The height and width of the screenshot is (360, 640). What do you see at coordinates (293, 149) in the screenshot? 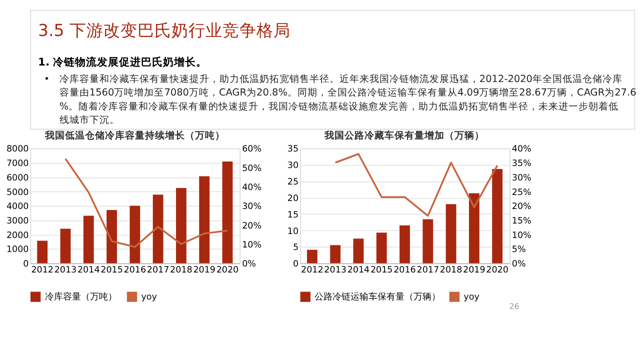
I see `y-tick-label: 35` at bounding box center [293, 149].